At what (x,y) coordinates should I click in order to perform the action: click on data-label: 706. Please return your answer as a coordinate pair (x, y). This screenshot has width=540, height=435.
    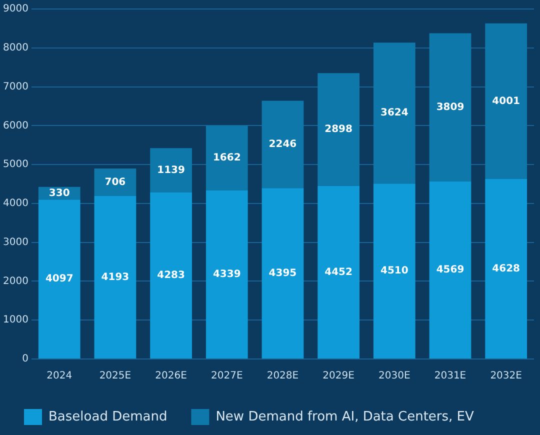
    Looking at the image, I should click on (115, 182).